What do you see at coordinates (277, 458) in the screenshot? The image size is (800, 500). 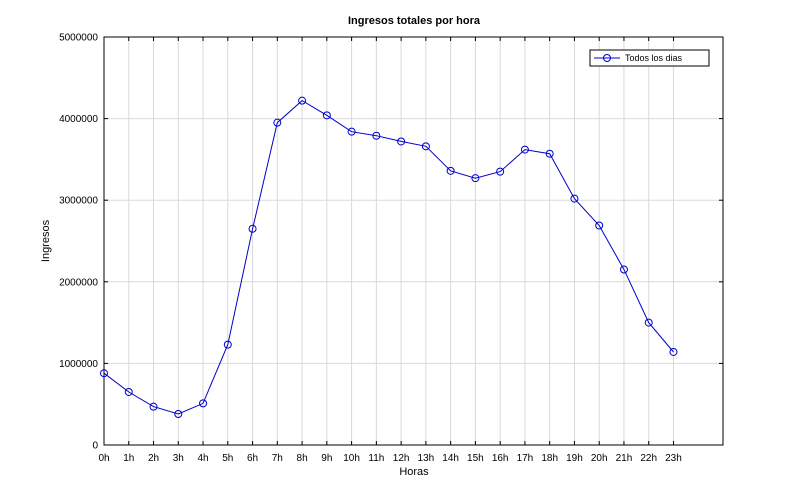 I see `x-tick-label: 7h` at bounding box center [277, 458].